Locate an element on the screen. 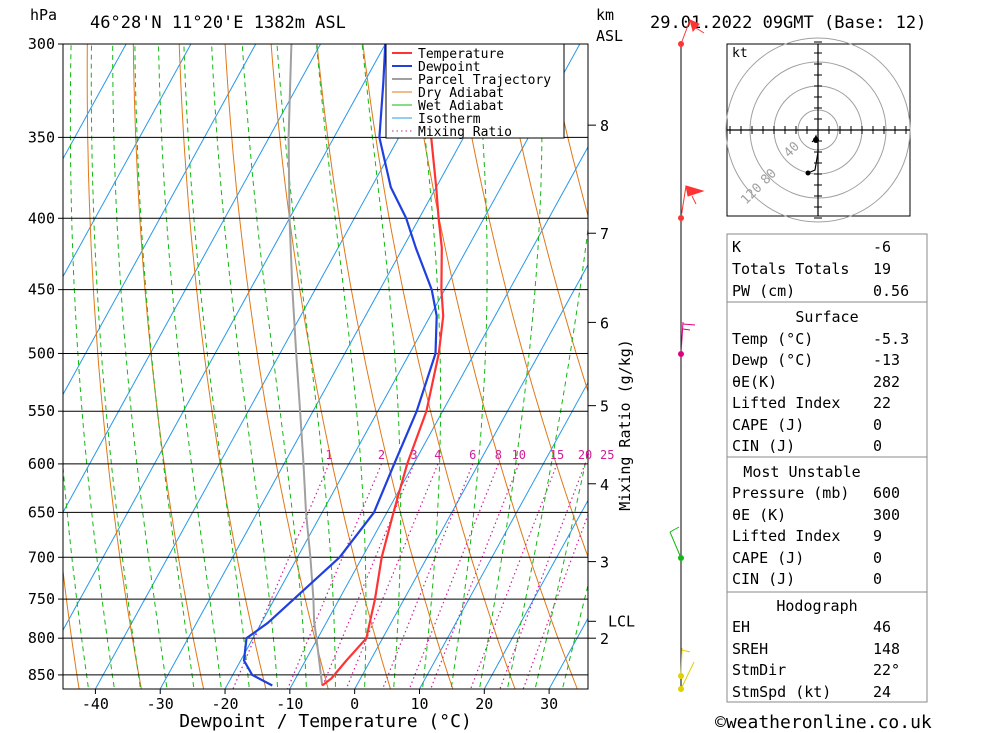  surface-title: Surface is located at coordinates (826, 317).